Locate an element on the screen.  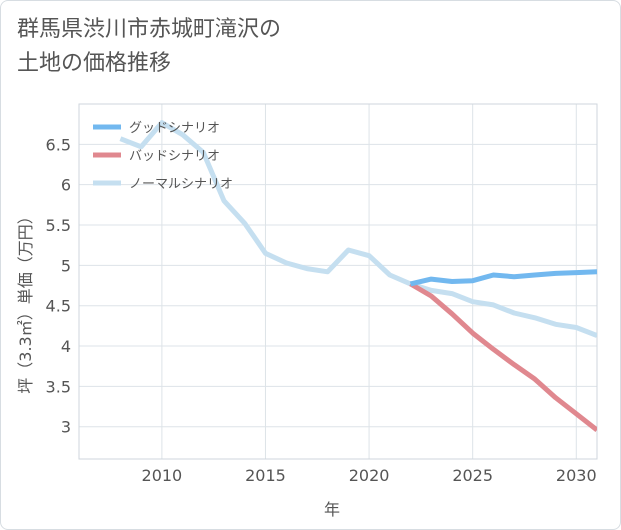
y-tick-label: 6 is located at coordinates (66, 185).